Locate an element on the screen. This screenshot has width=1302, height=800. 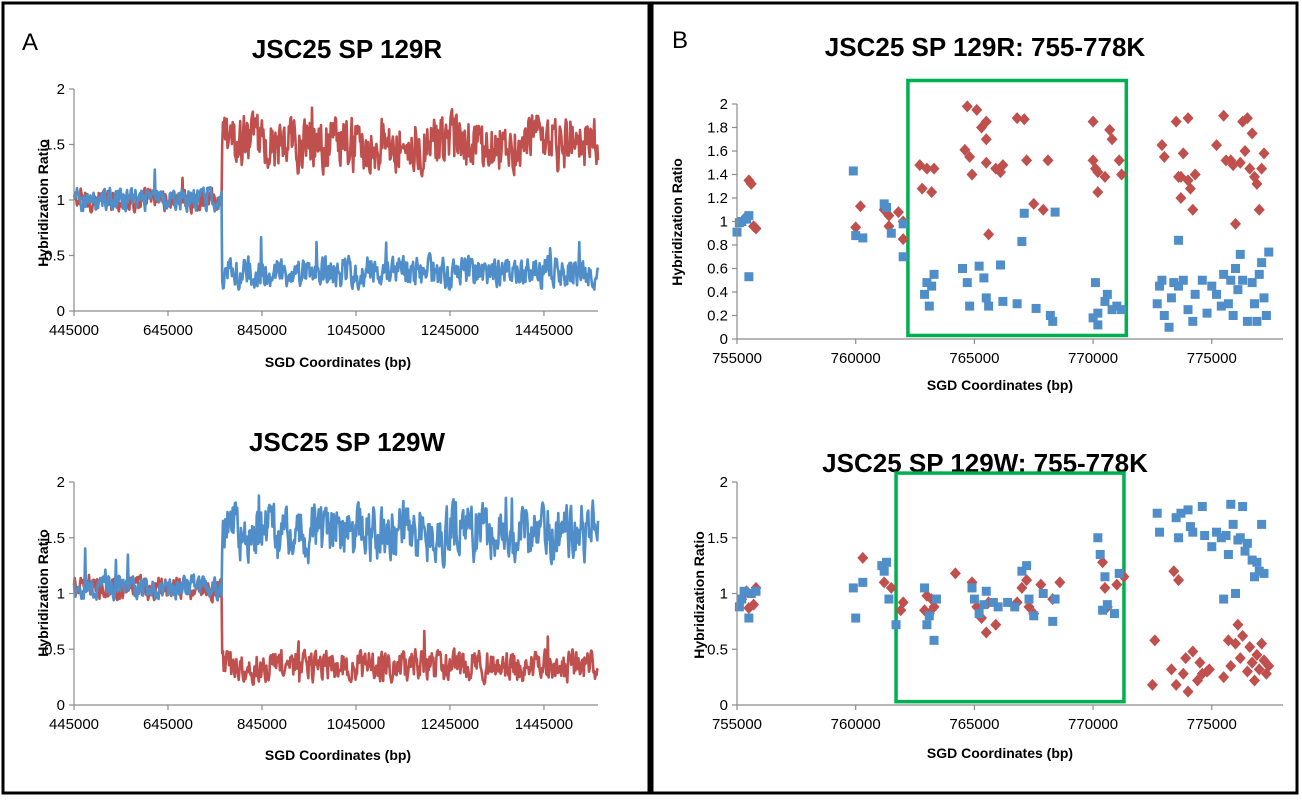
scatter-series is located at coordinates (1004, 587).